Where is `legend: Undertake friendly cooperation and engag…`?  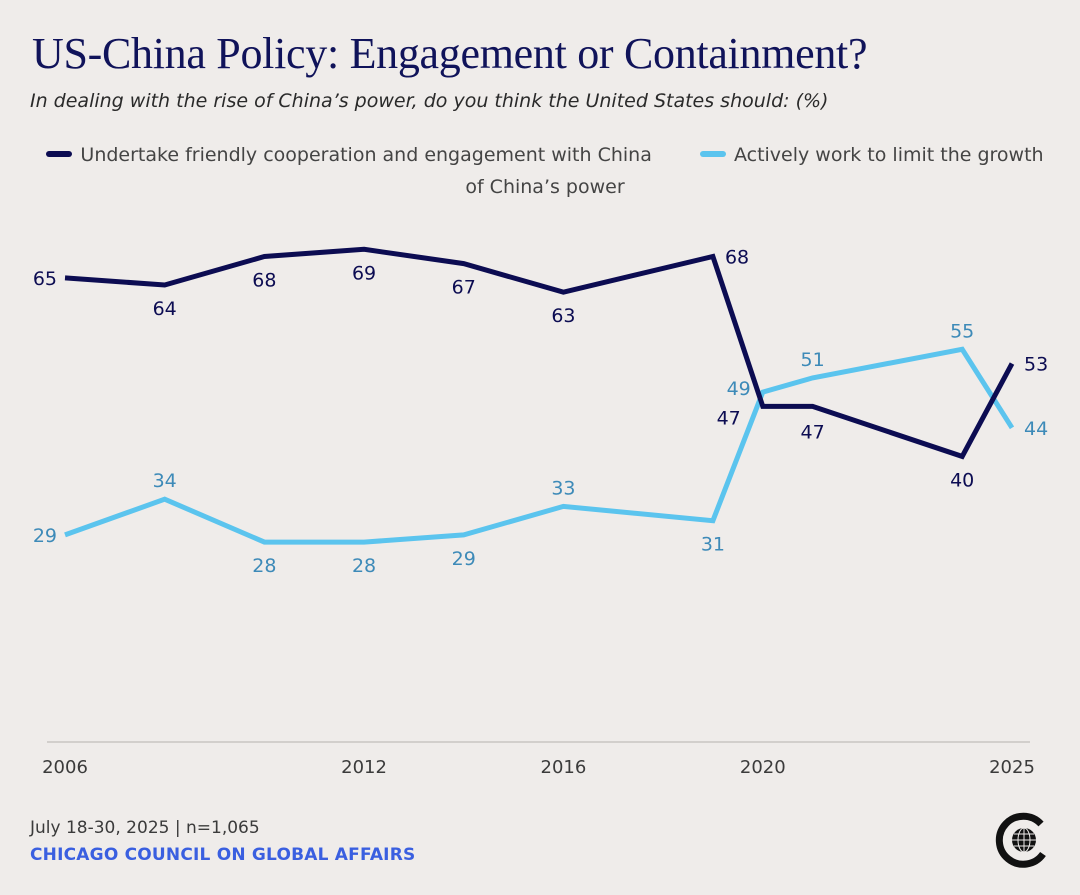
legend: Undertake friendly cooperation and engag… is located at coordinates (545, 171).